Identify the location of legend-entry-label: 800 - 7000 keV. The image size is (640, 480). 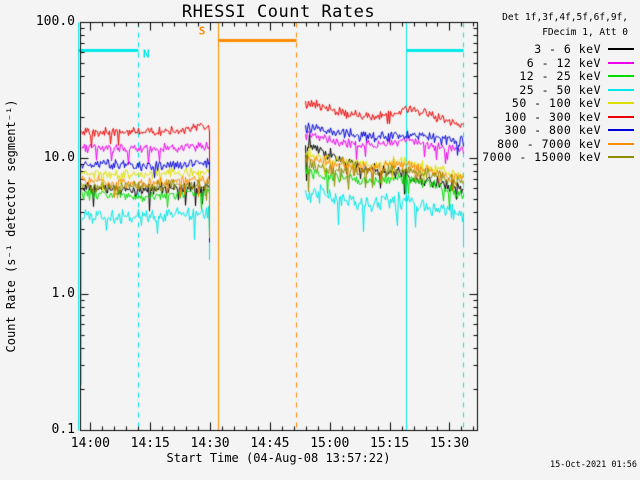
(549, 143).